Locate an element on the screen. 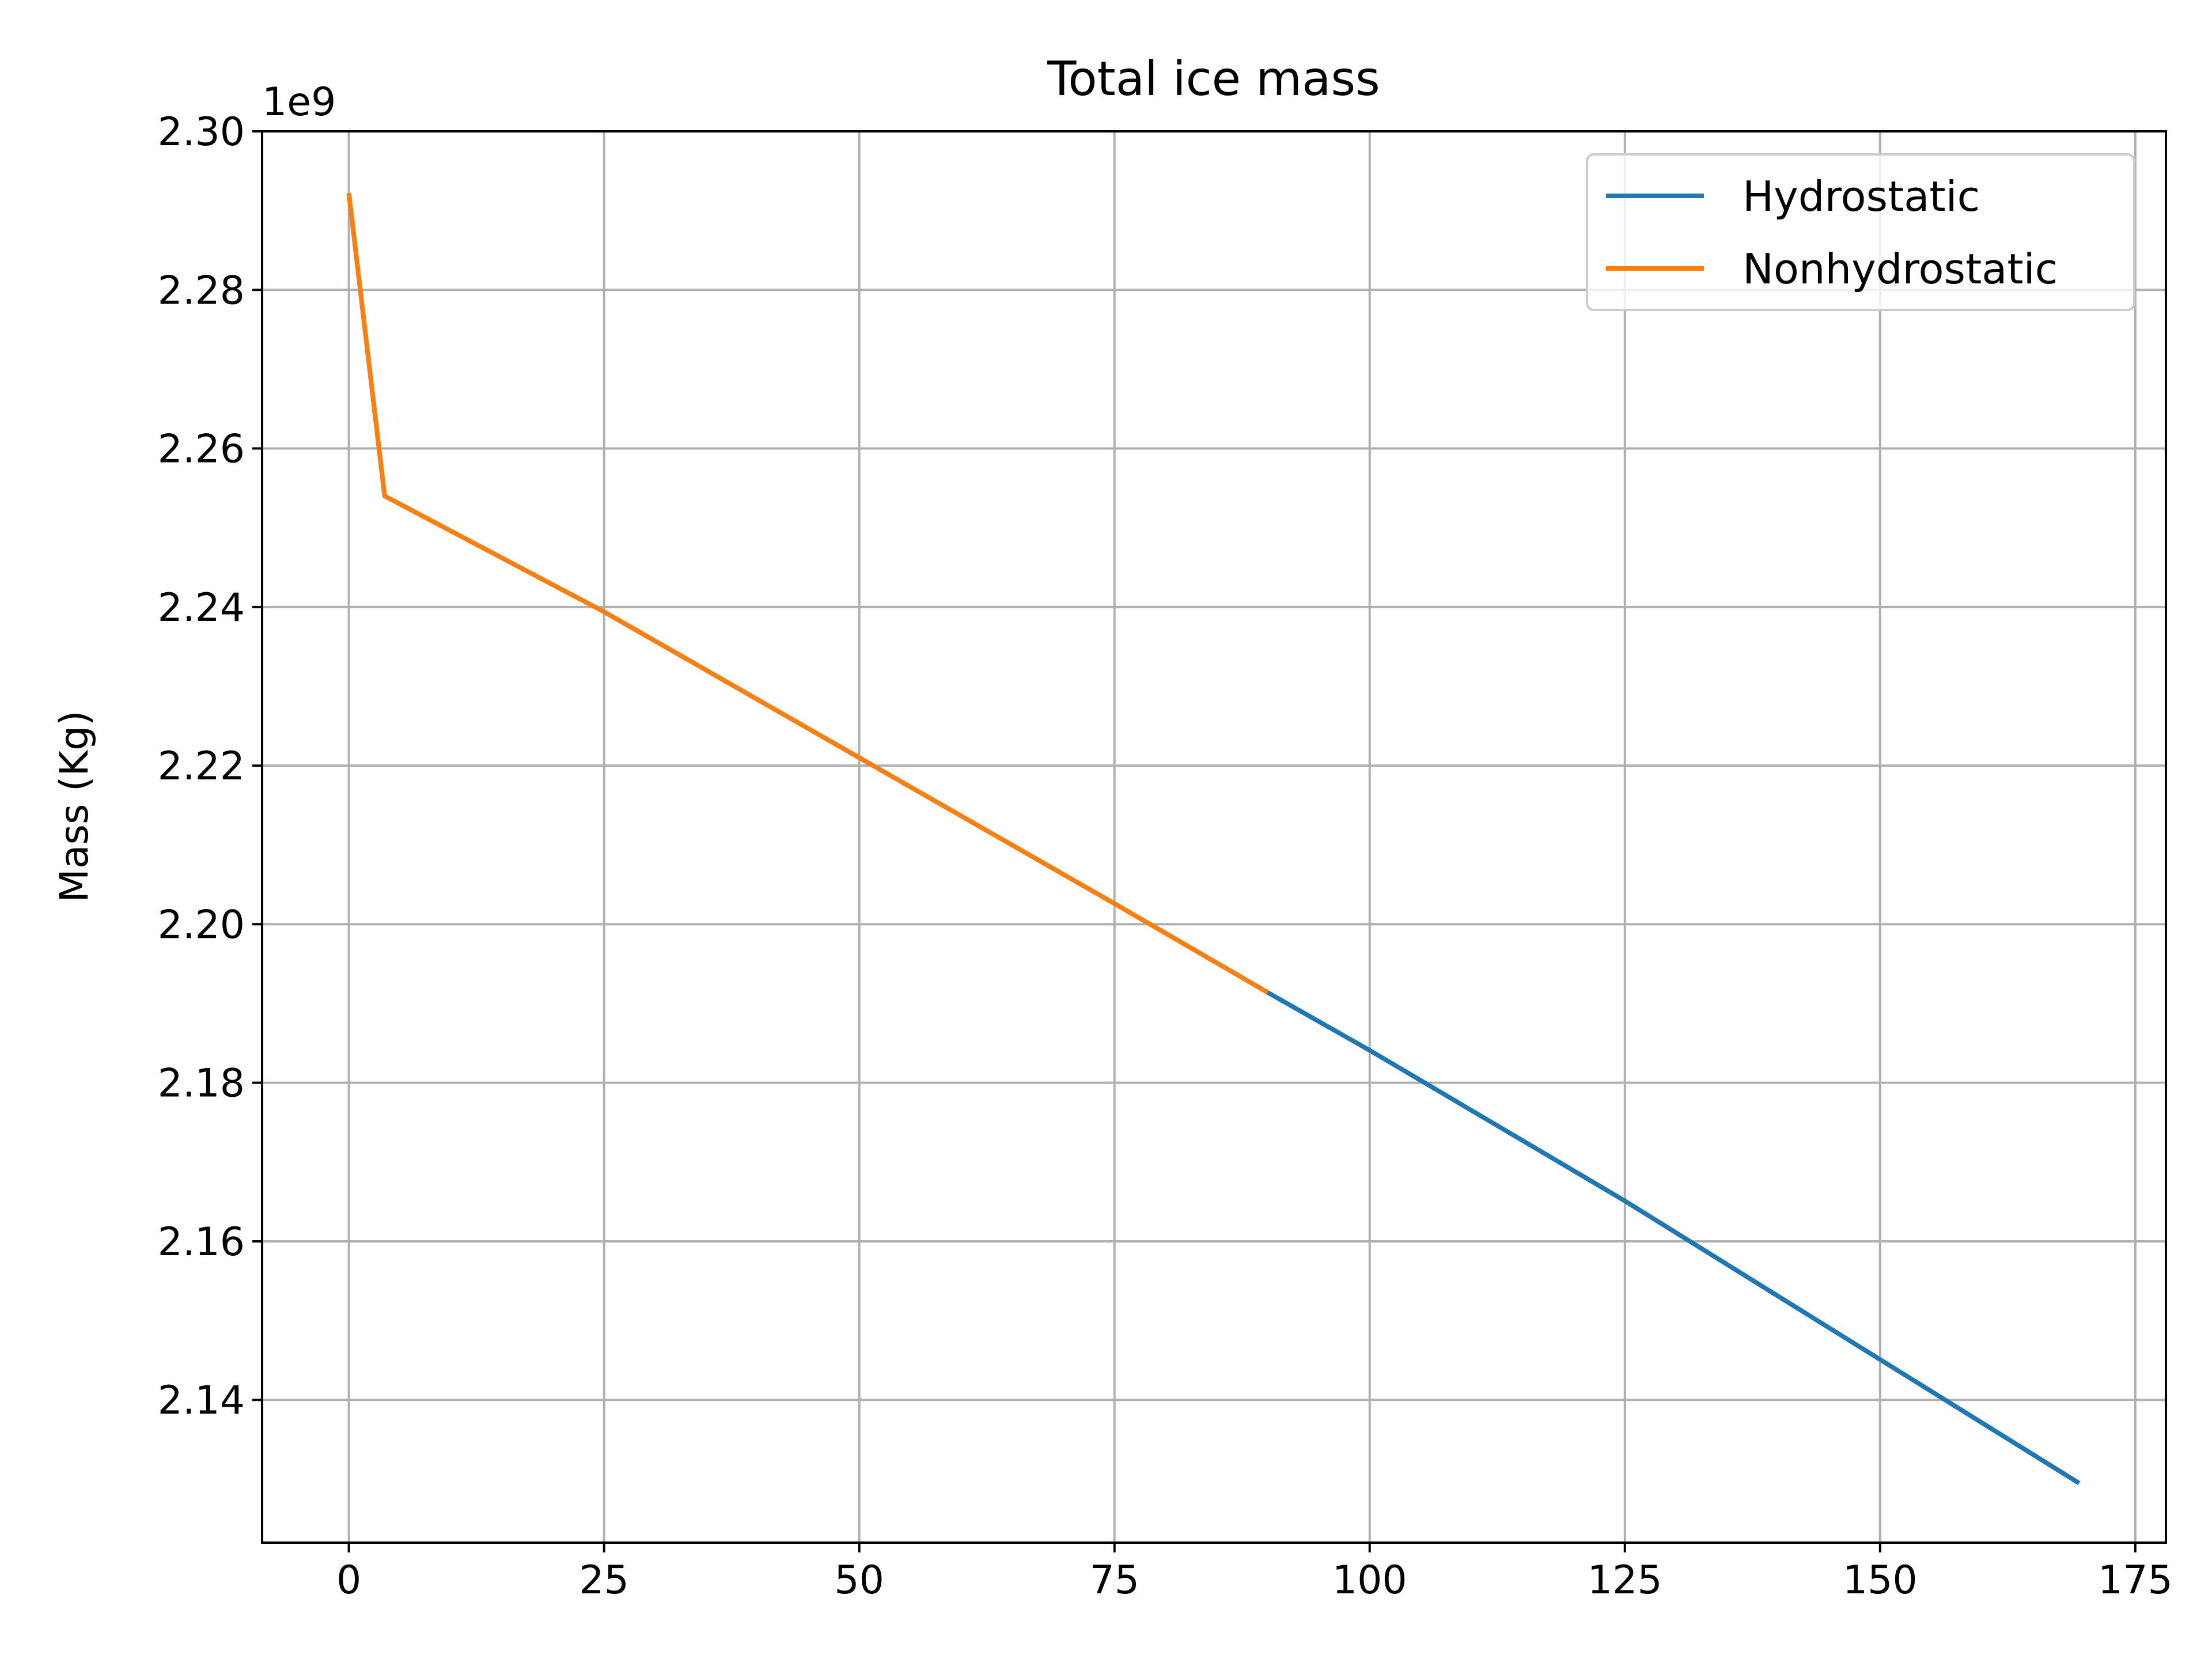 The image size is (2212, 1659). legend: Hydrostatic Nonhydrostatic is located at coordinates (1860, 232).